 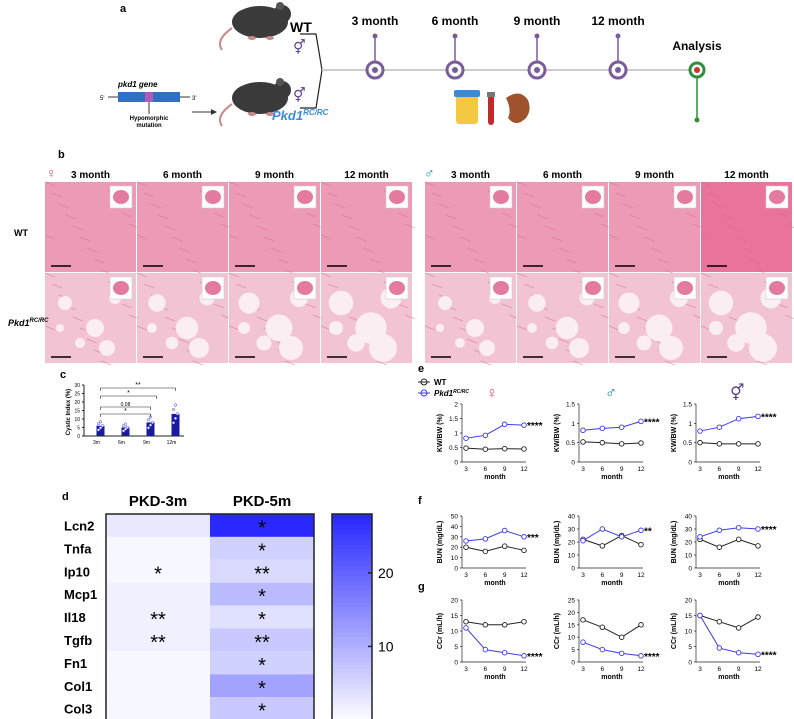 I want to click on y-tick-label: 30, so click(x=572, y=530).